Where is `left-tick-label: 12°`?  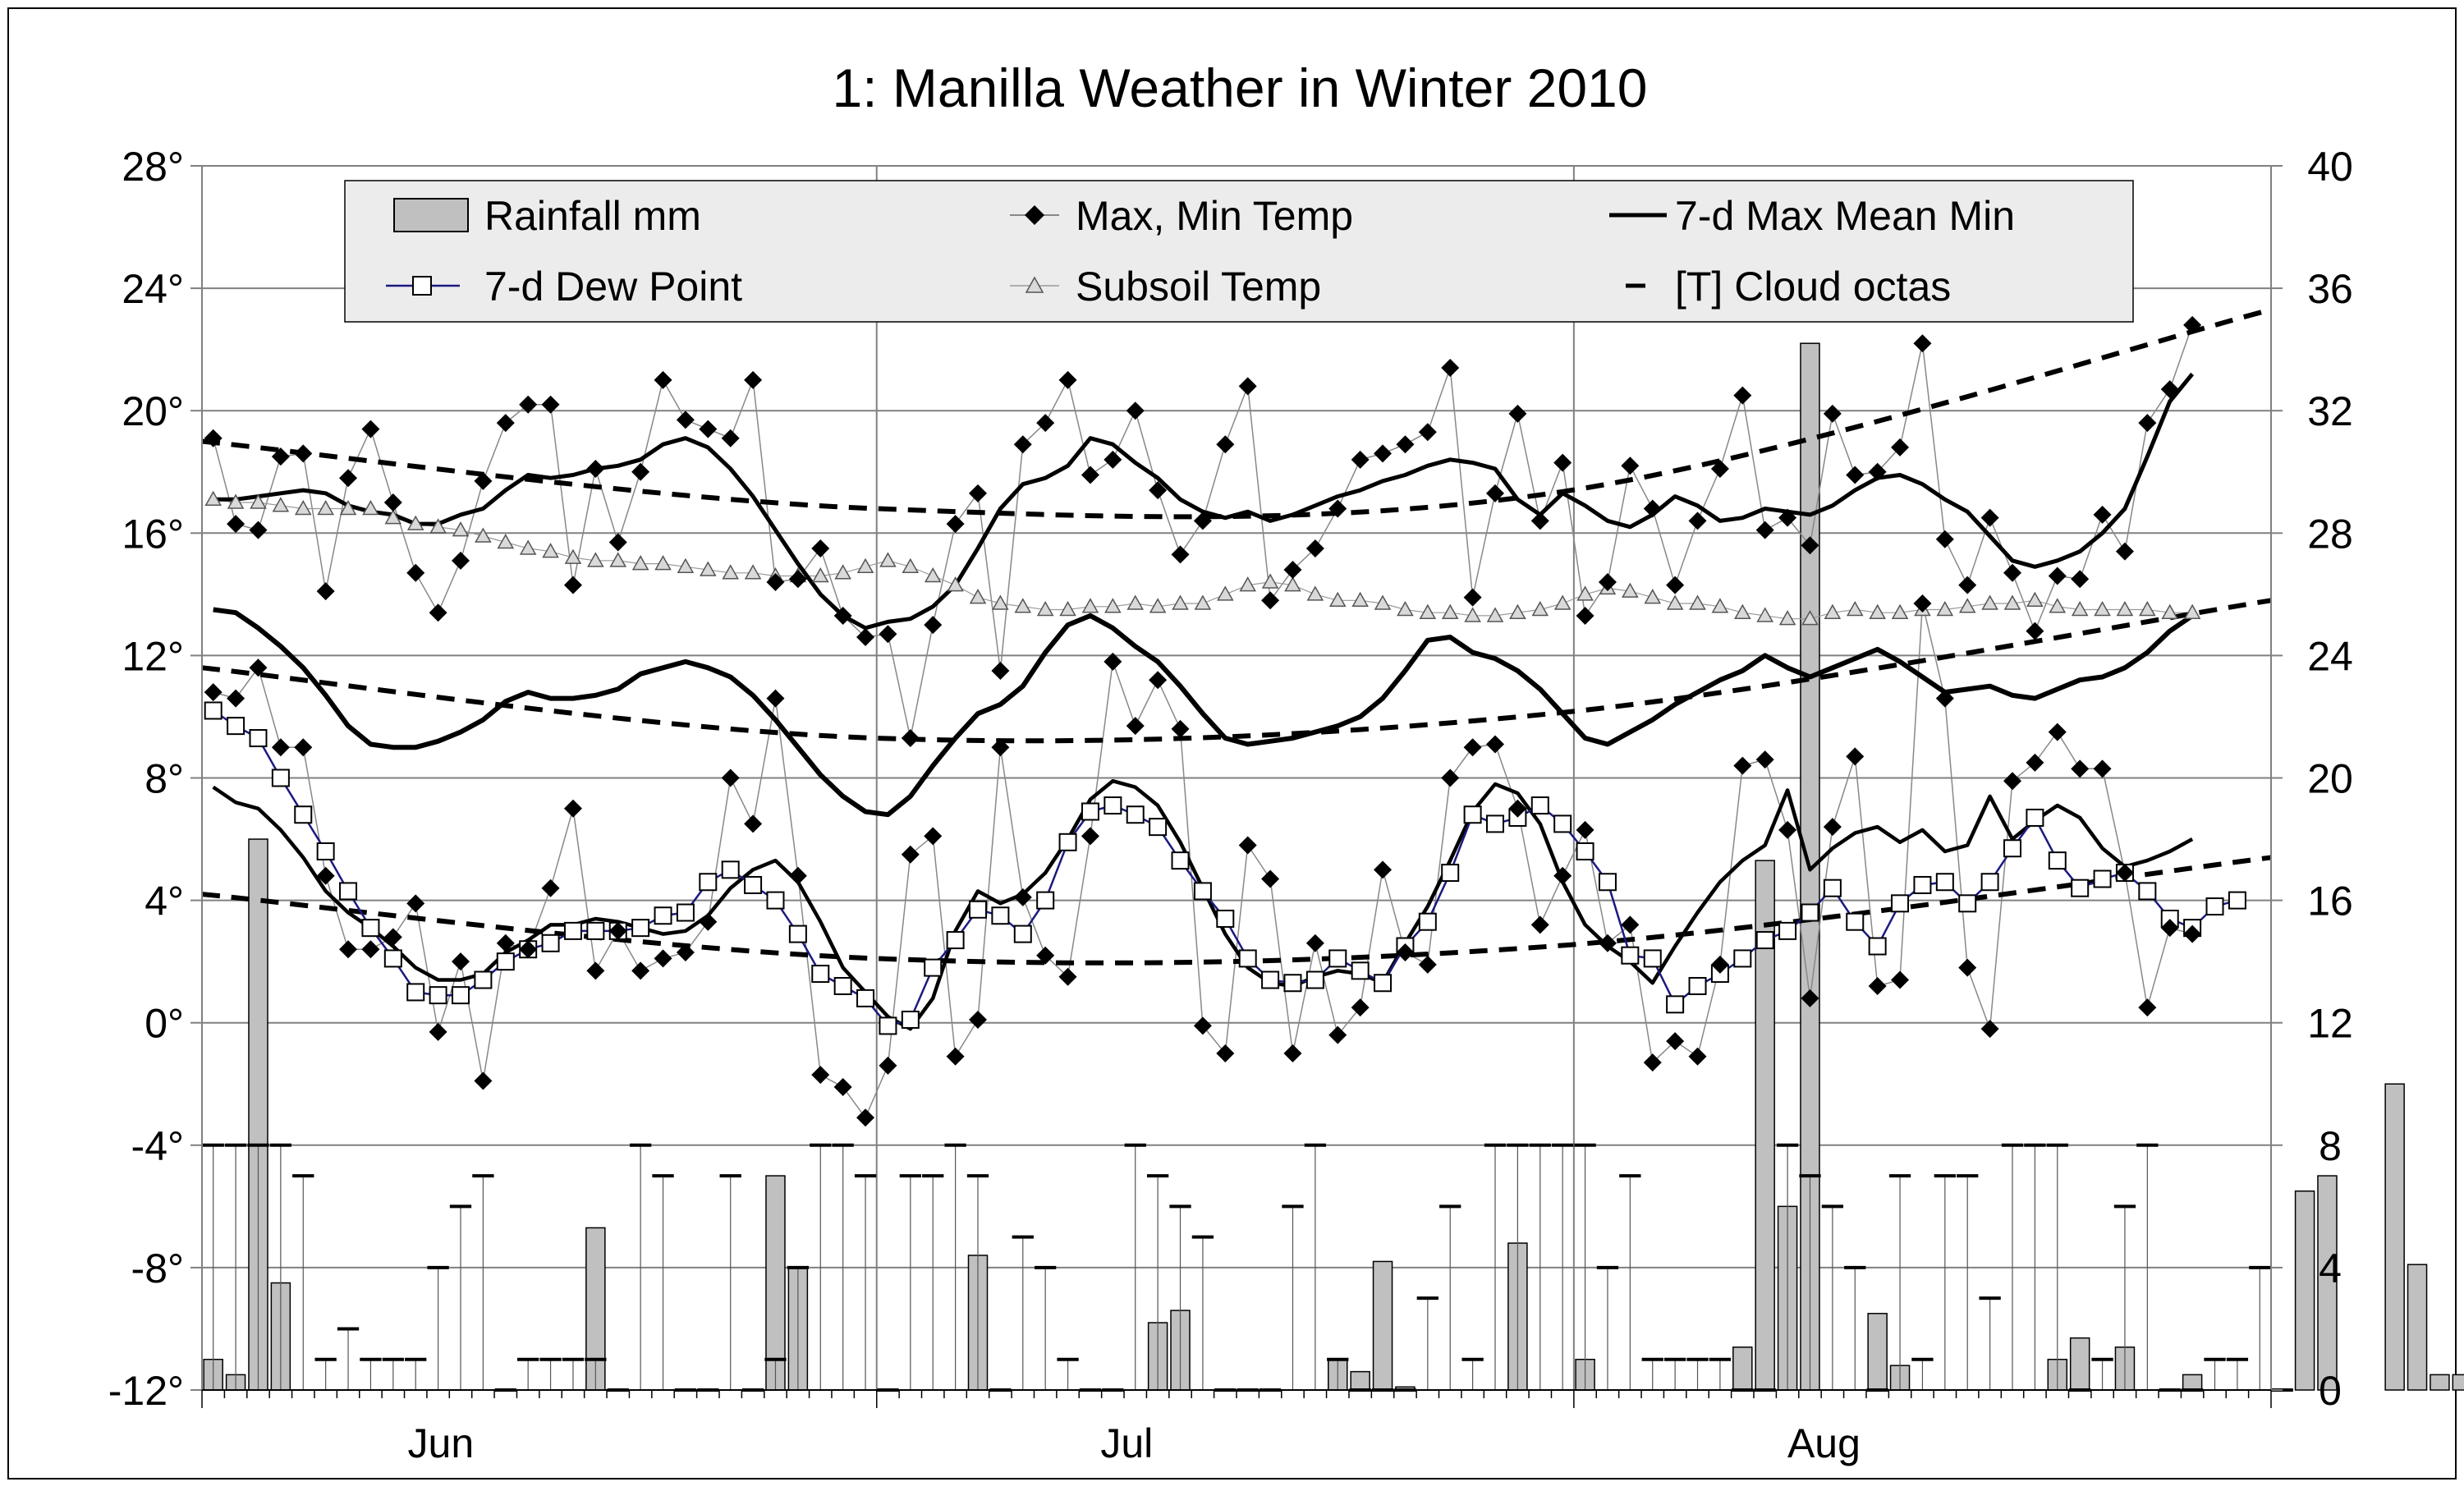
left-tick-label: 12° is located at coordinates (153, 656).